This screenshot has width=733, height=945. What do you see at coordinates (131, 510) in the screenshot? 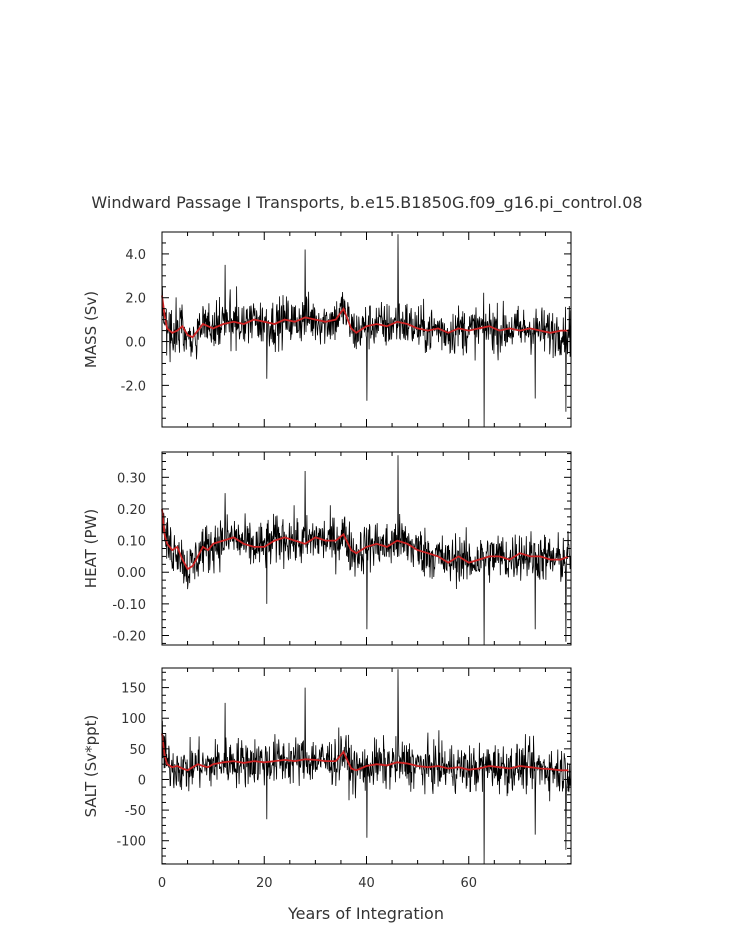
I see `y-tick-label-heat: 0.20` at bounding box center [131, 510].